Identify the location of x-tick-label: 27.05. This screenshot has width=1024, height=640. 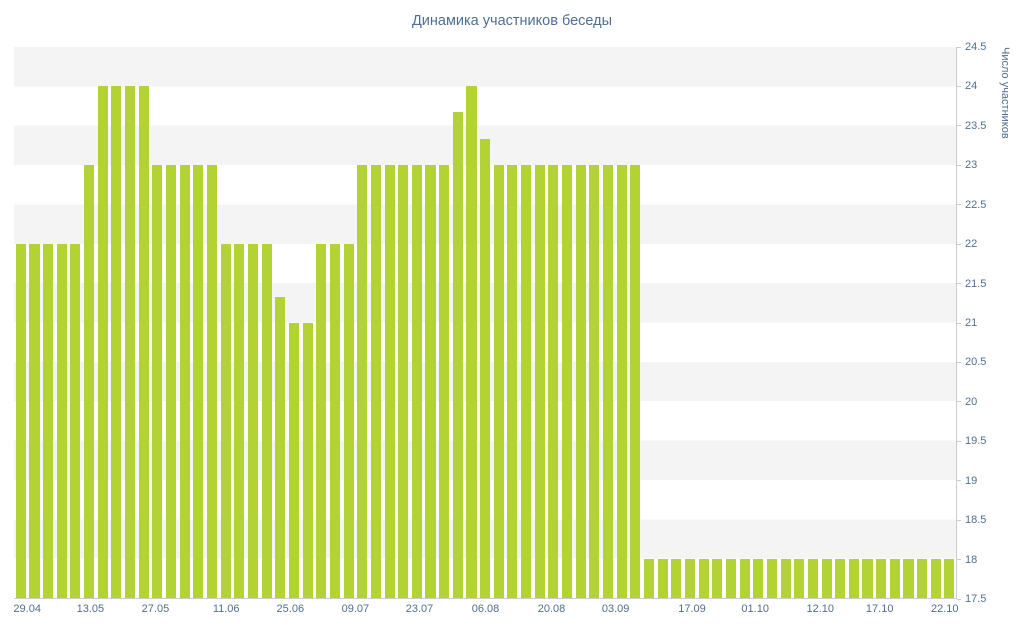
(155, 609).